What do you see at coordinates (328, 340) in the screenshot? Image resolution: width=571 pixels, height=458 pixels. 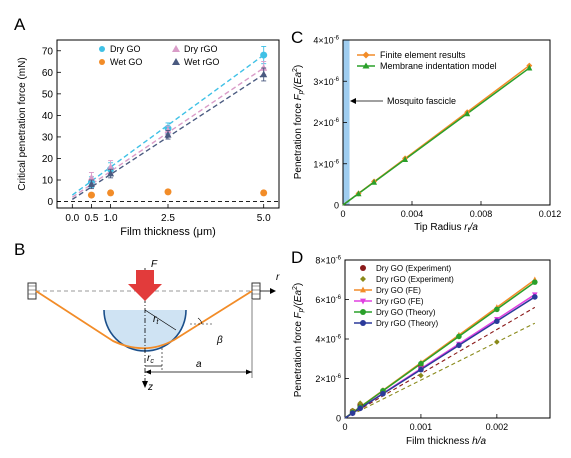 I see `panel-d-ytick-label: 4×10⁻⁶` at bounding box center [328, 340].